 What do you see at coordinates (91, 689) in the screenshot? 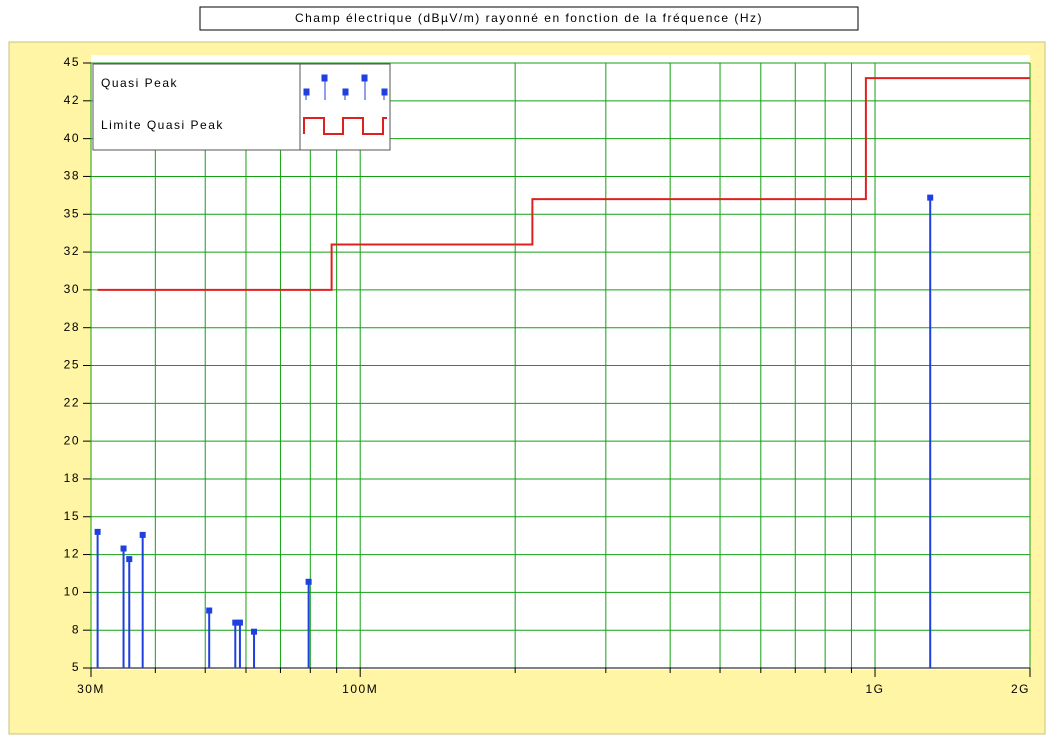
I see `x-tick-label: 30M` at bounding box center [91, 689].